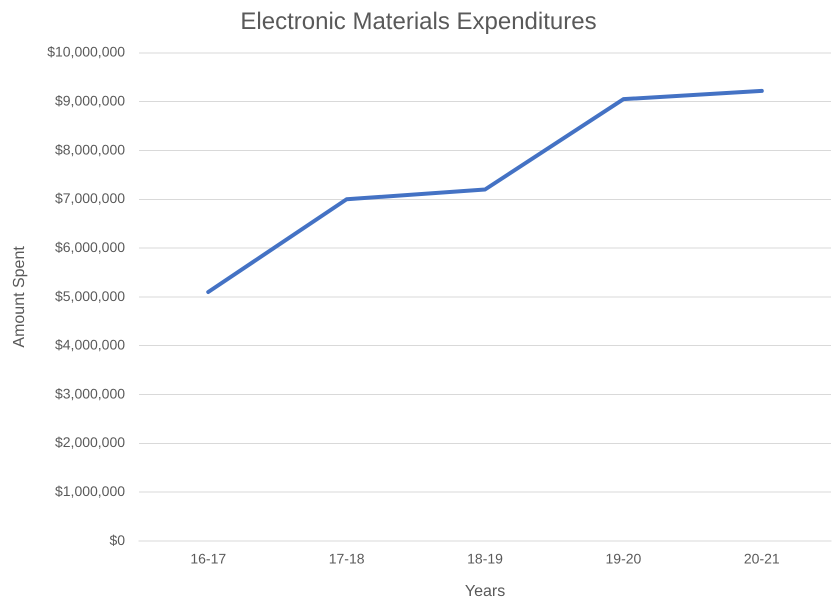 The height and width of the screenshot is (609, 835). I want to click on y-tick-label: $5,000,000, so click(90, 296).